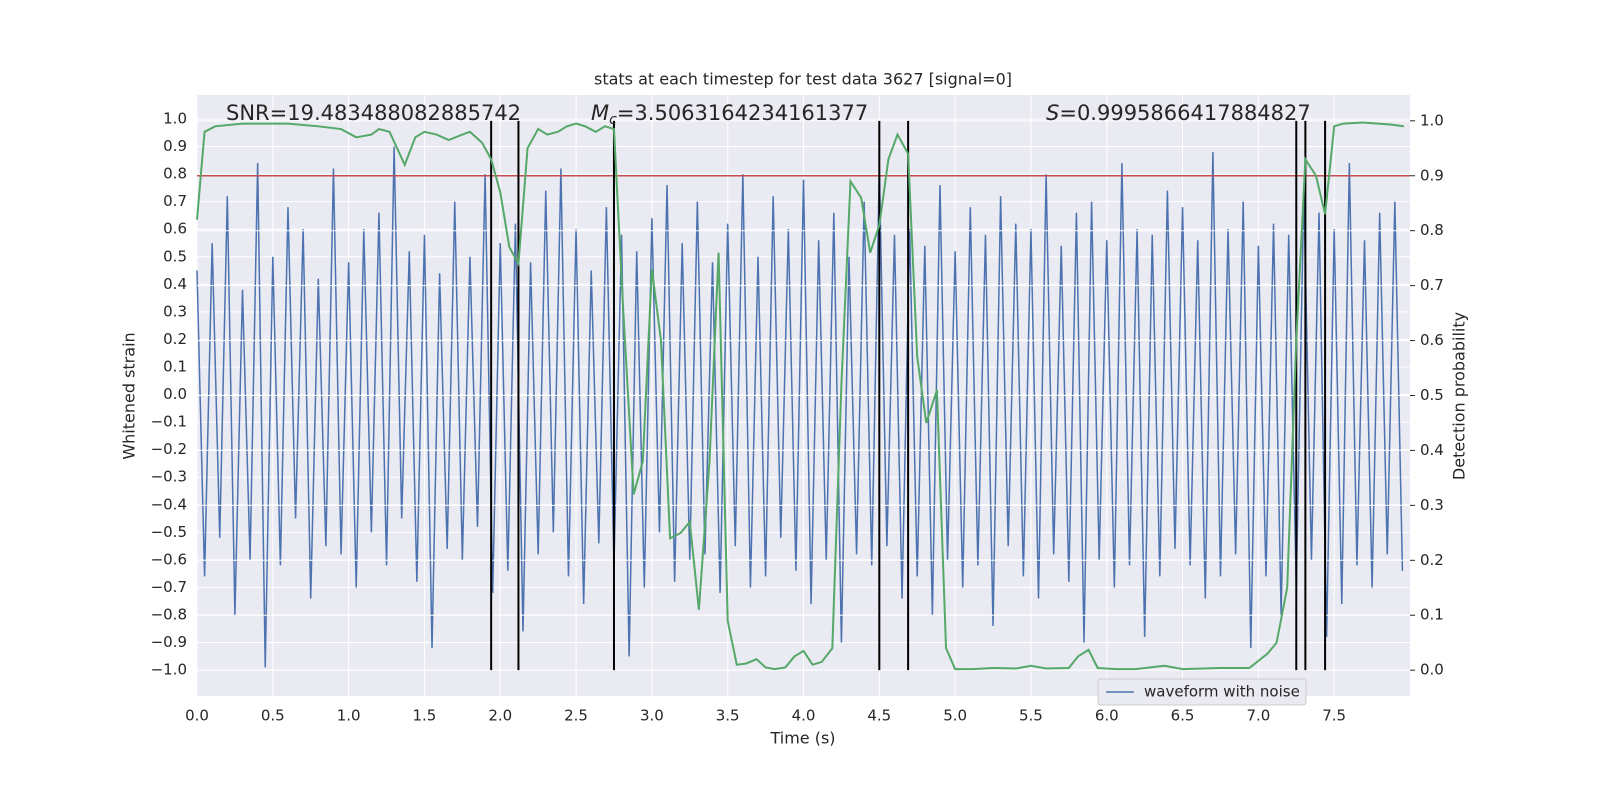 Image resolution: width=1600 pixels, height=800 pixels. Describe the element at coordinates (1459, 396) in the screenshot. I see `y2-axis-label: Detection probability` at that location.